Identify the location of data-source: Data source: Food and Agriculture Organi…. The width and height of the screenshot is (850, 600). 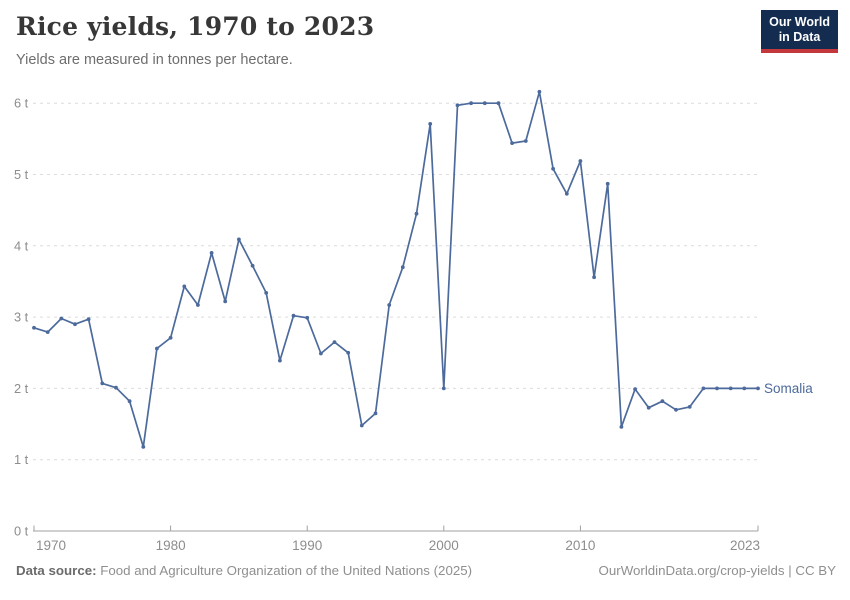
(244, 570).